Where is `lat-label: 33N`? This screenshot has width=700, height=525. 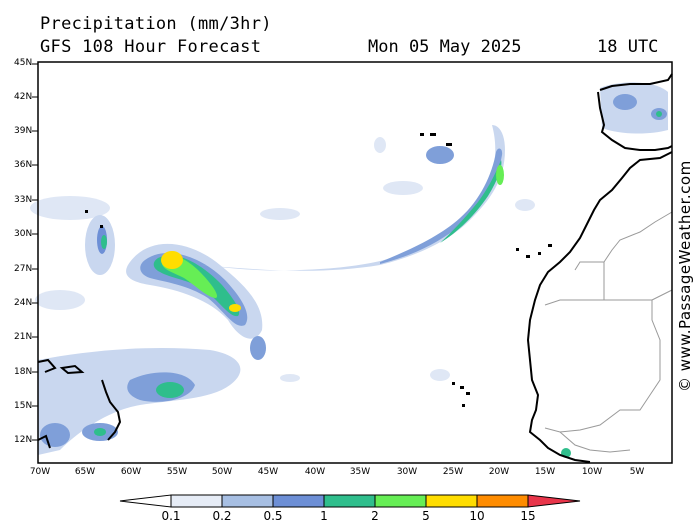
lat-label: 33N is located at coordinates (23, 200).